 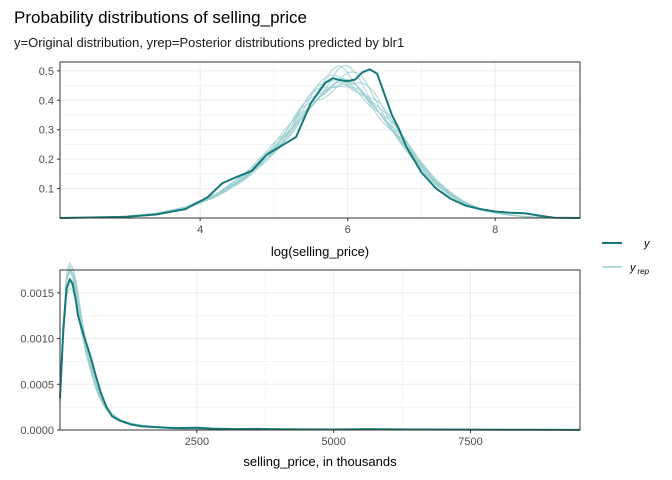 What do you see at coordinates (46, 131) in the screenshot?
I see `y-tick-label: 0.3` at bounding box center [46, 131].